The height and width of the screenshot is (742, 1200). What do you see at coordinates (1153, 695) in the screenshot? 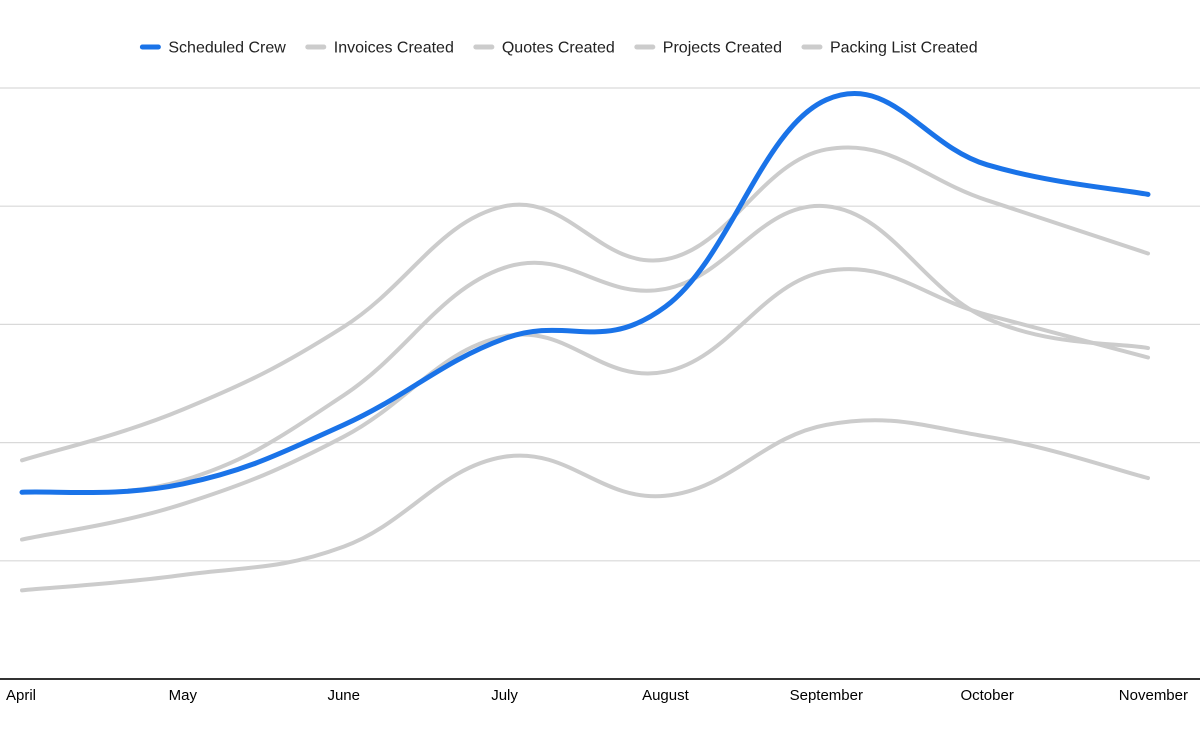
I see `x-tick-label: November` at bounding box center [1153, 695].